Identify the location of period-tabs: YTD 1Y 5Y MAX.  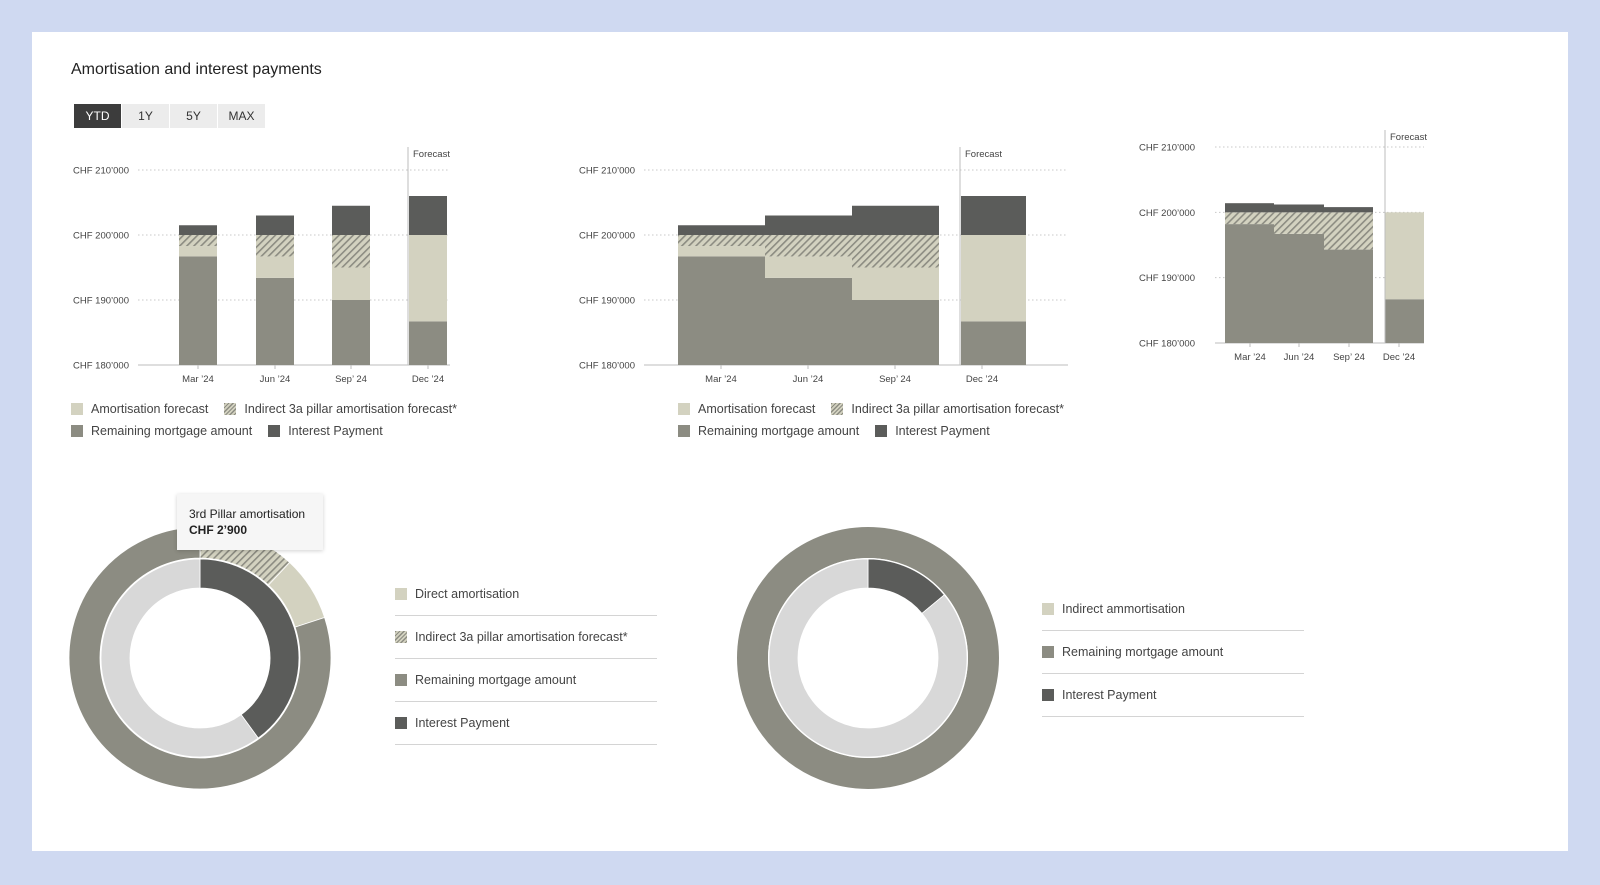
(169, 116).